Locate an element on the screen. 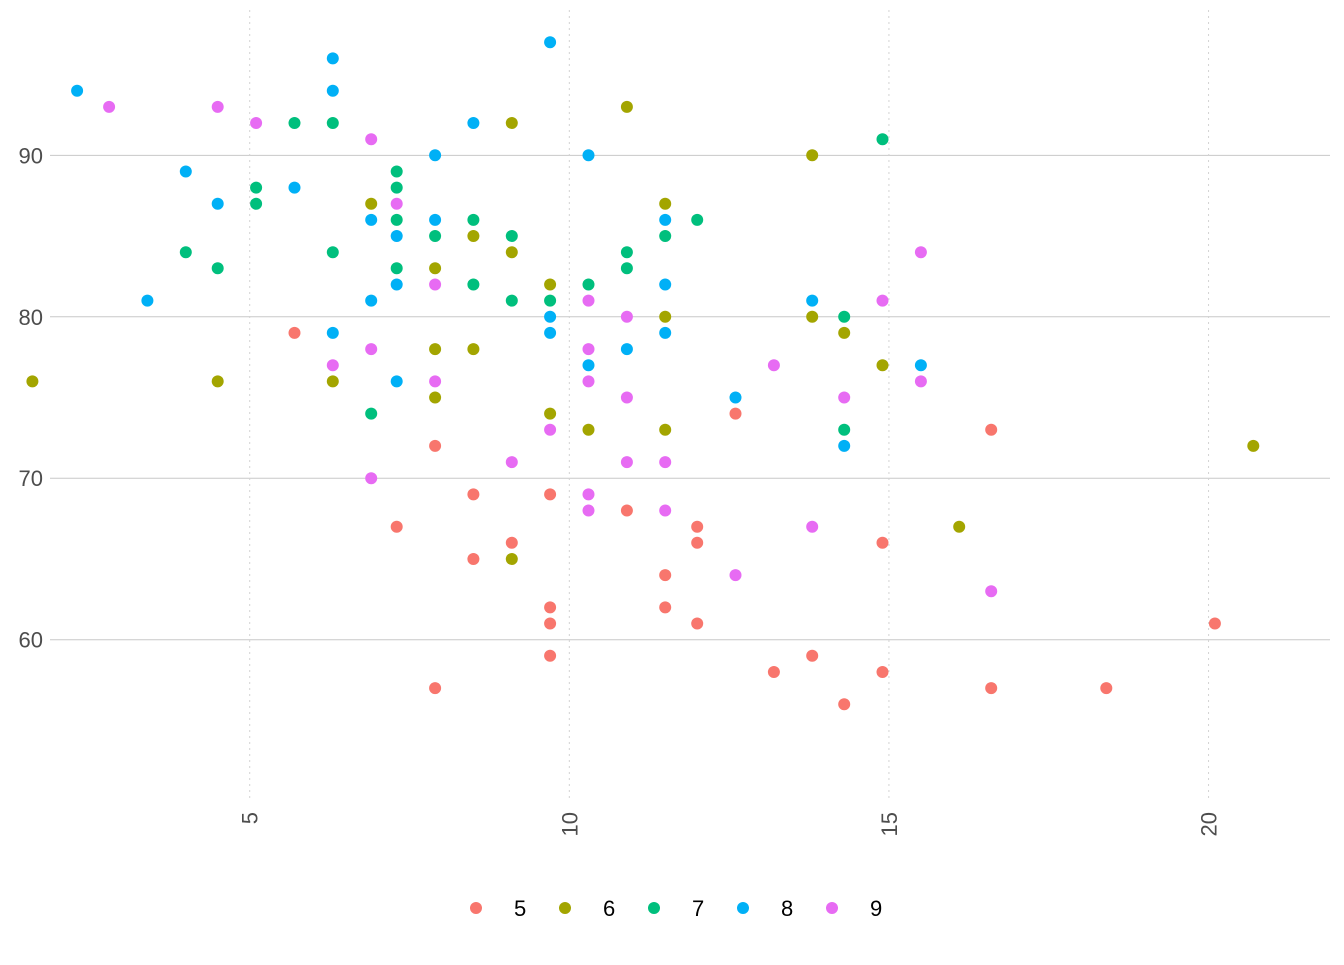 The width and height of the screenshot is (1344, 965). y-tick-label: 70 is located at coordinates (31, 478).